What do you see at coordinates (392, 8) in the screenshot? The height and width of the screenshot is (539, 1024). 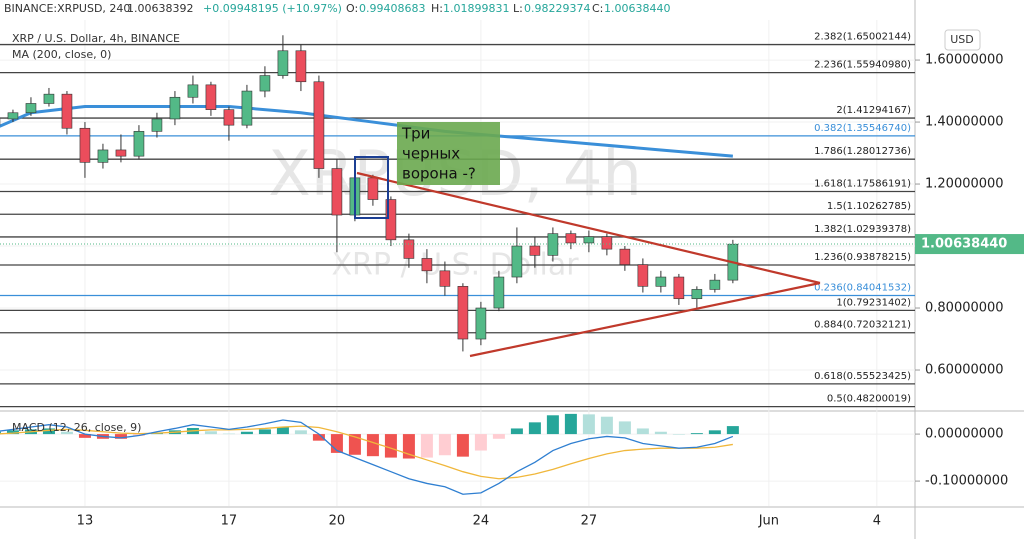 I see `ohlc-value: 0.99408683` at bounding box center [392, 8].